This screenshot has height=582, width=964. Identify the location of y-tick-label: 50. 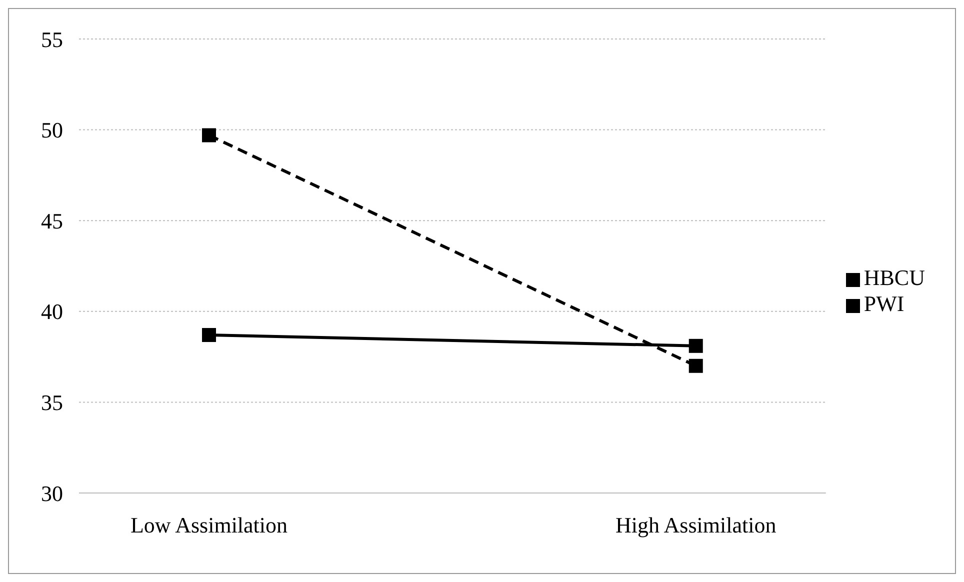
(52, 130).